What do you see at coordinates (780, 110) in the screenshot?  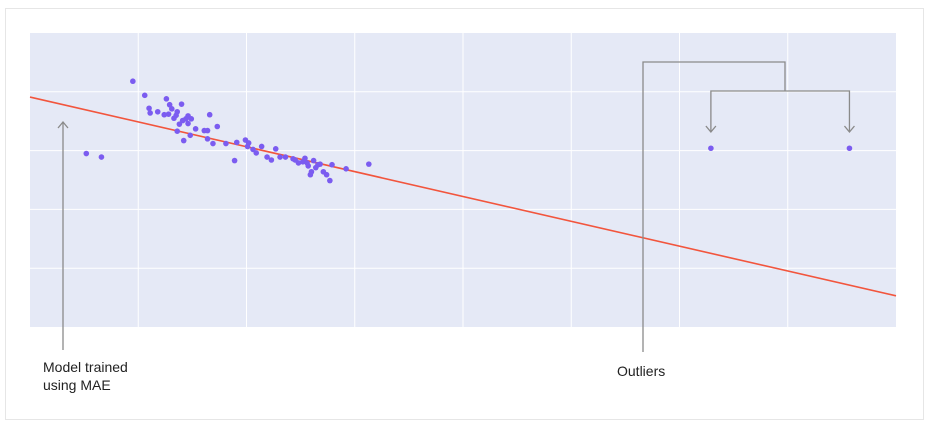 I see `outliers-branch-line` at bounding box center [780, 110].